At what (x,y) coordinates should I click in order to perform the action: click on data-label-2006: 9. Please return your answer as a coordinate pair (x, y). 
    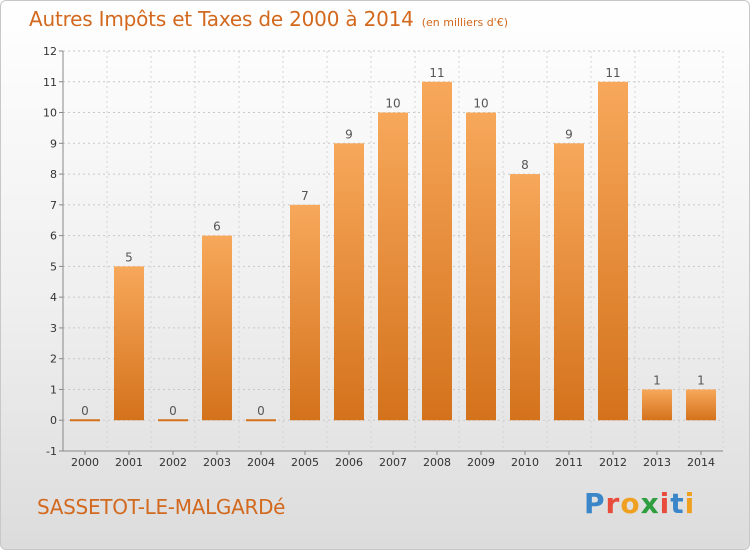
    Looking at the image, I should click on (349, 134).